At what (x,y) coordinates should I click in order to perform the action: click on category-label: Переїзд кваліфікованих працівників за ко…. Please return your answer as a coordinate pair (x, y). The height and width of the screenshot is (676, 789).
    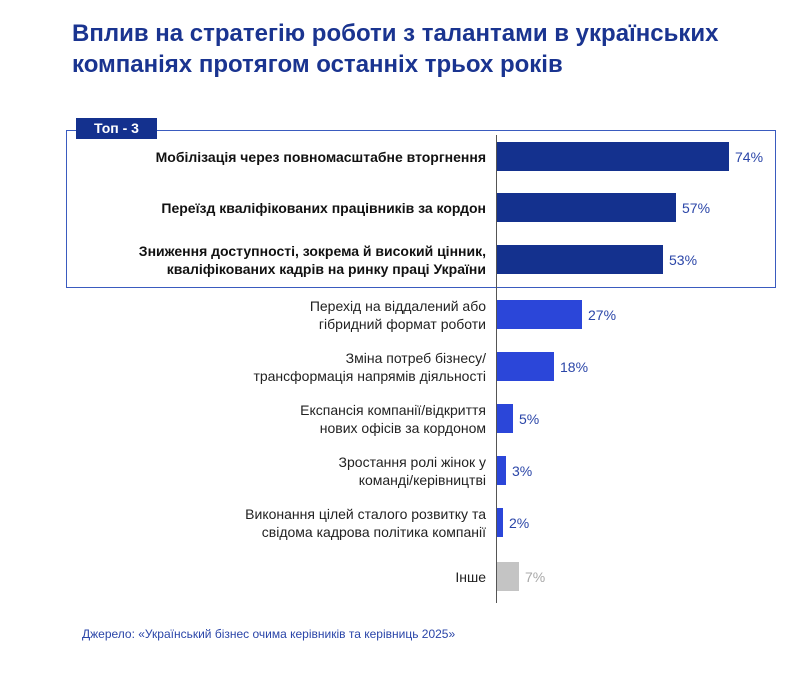
    Looking at the image, I should click on (276, 208).